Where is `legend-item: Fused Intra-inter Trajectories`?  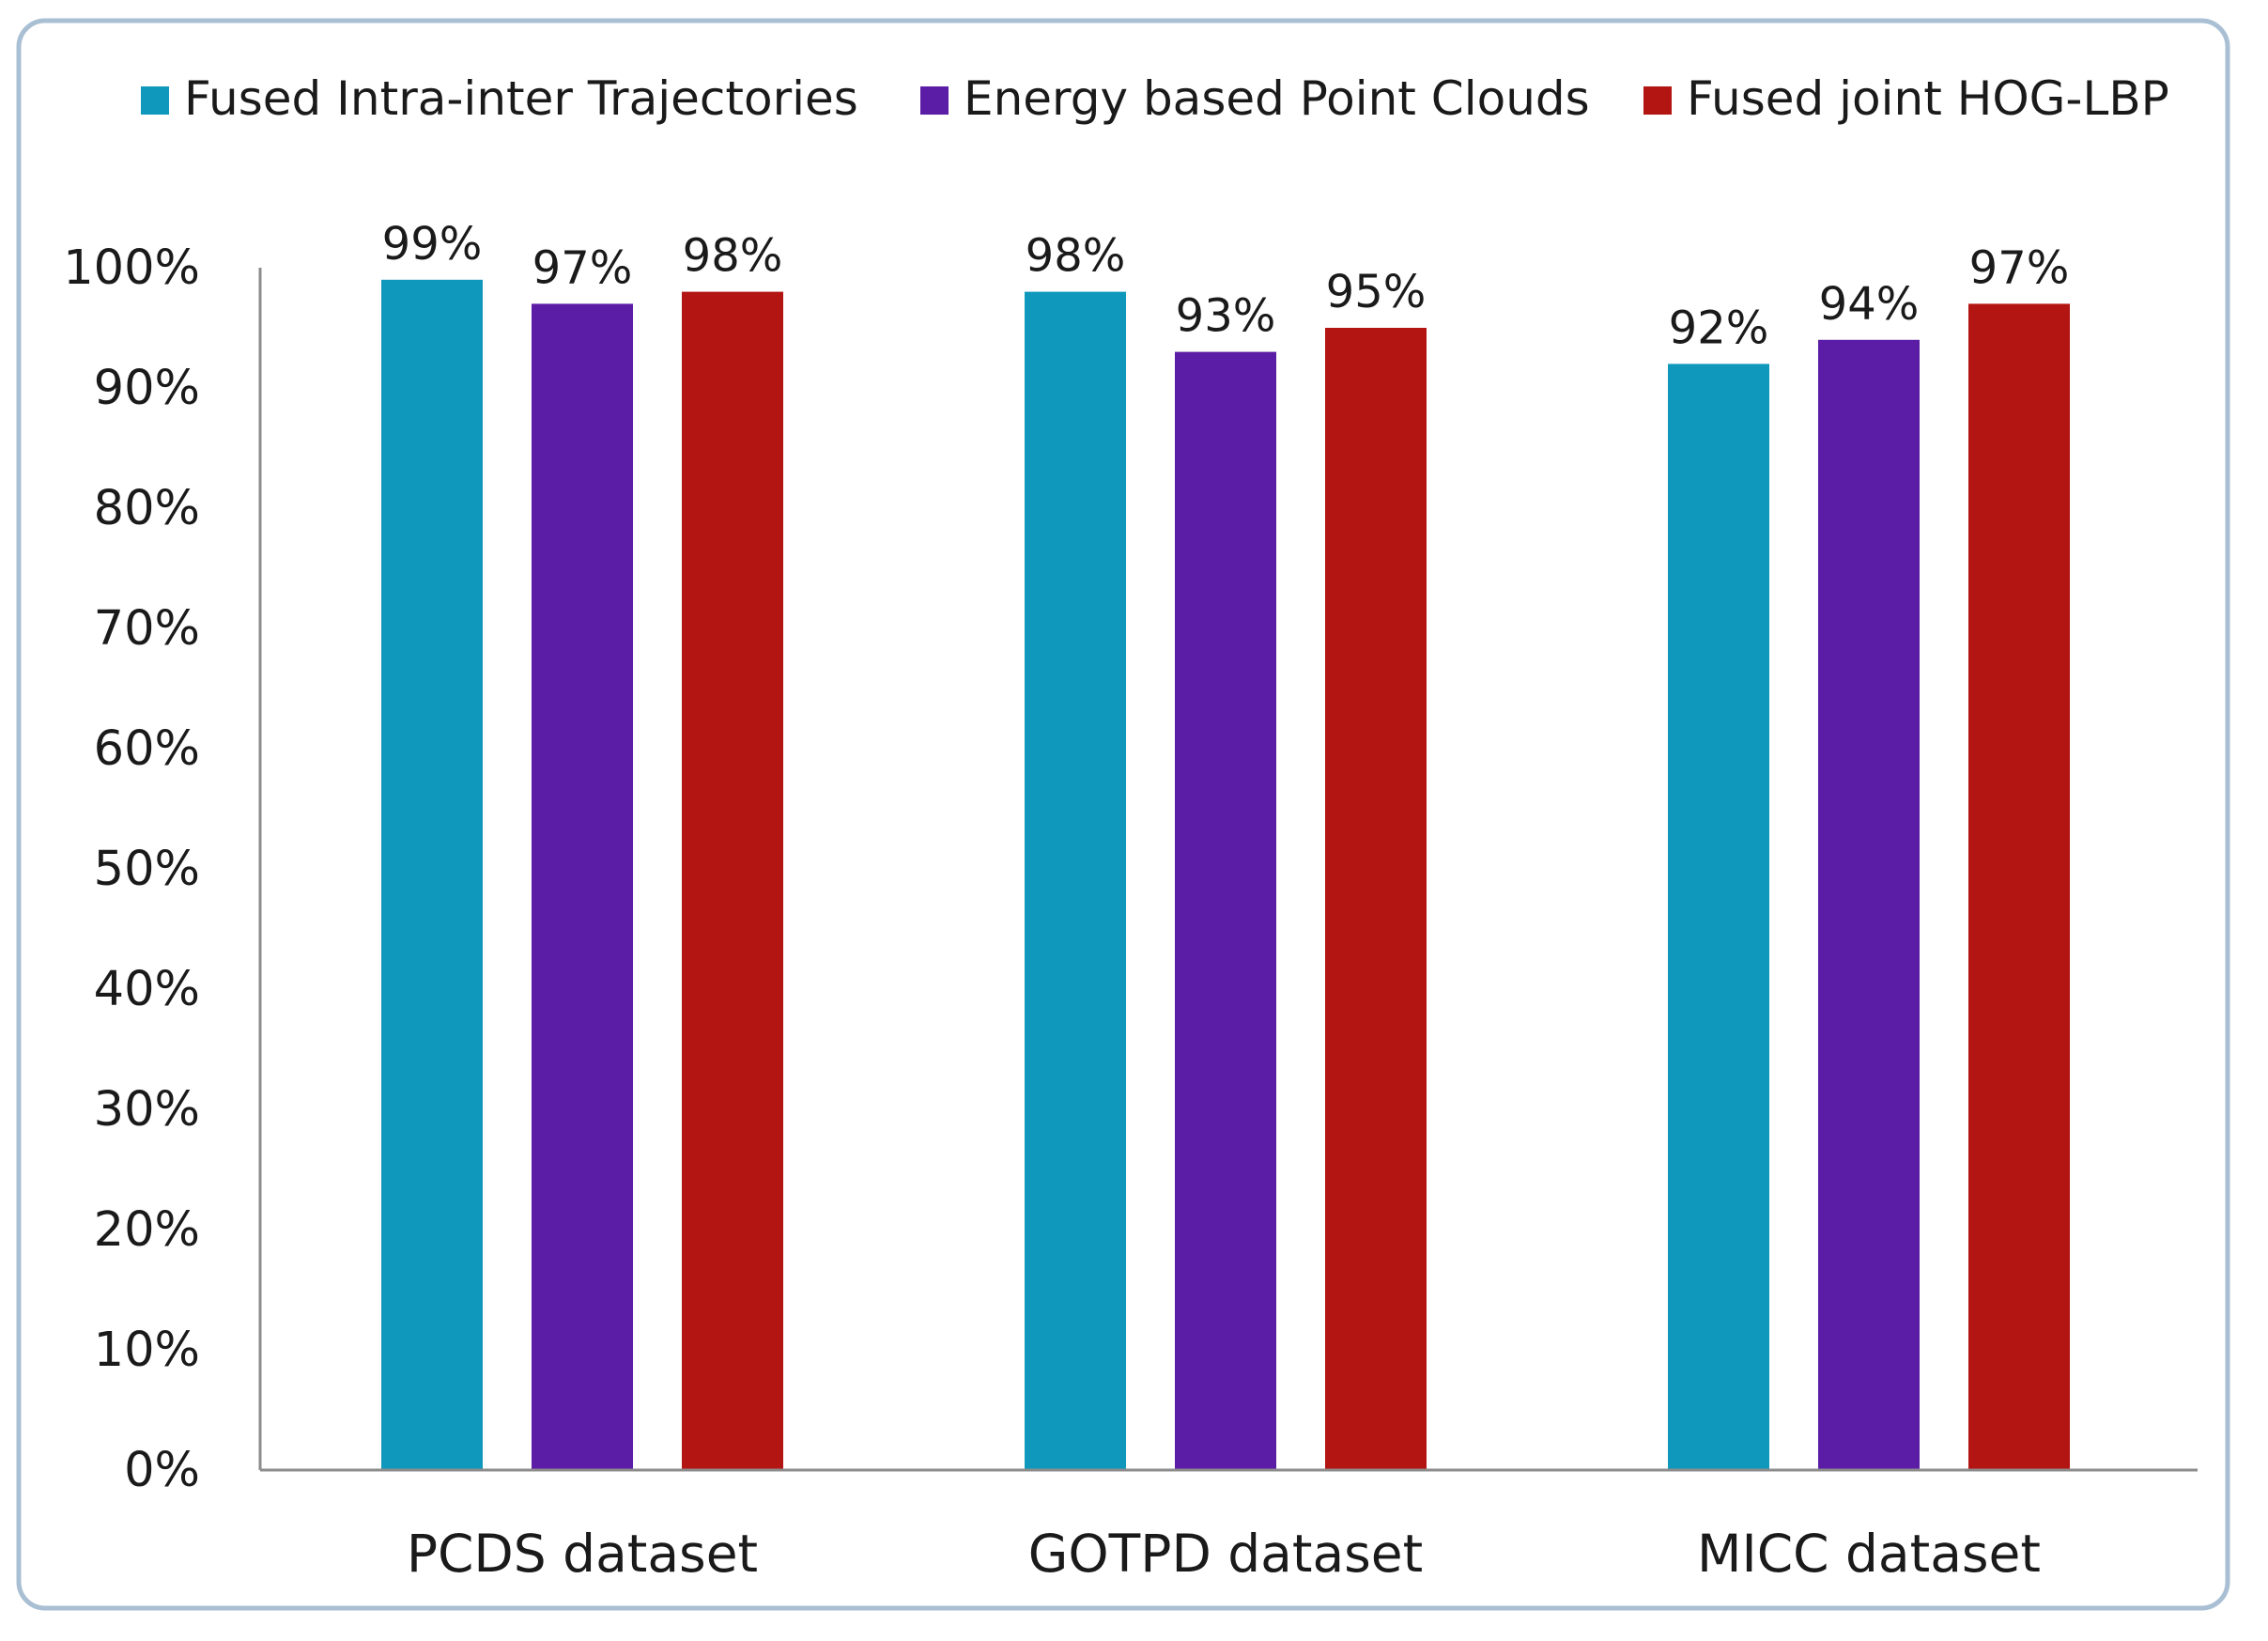
legend-item: Fused Intra-inter Trajectories is located at coordinates (499, 98).